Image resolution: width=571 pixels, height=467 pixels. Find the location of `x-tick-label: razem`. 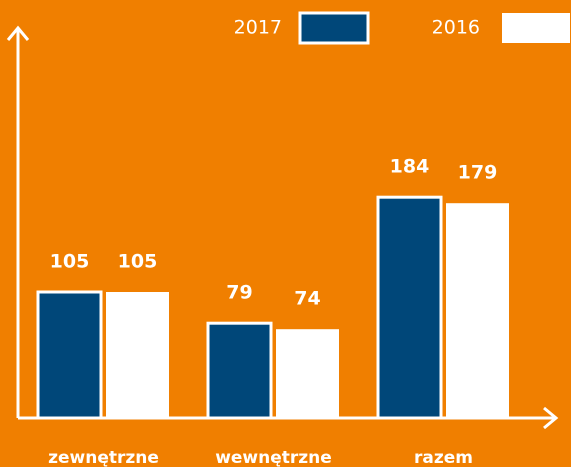

x-tick-label: razem is located at coordinates (443, 457).